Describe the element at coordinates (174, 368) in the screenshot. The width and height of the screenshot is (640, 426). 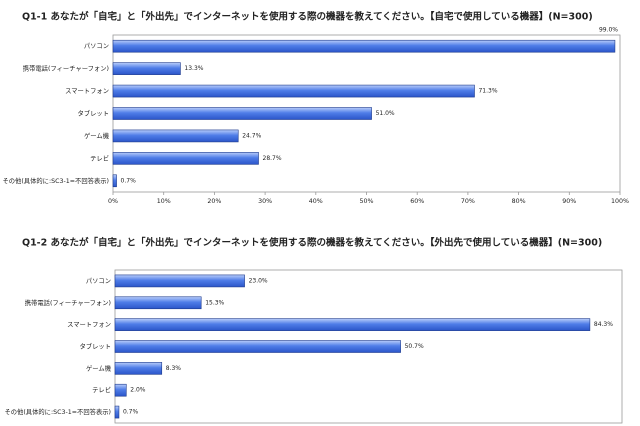
I see `value-label: 8.3%` at that location.